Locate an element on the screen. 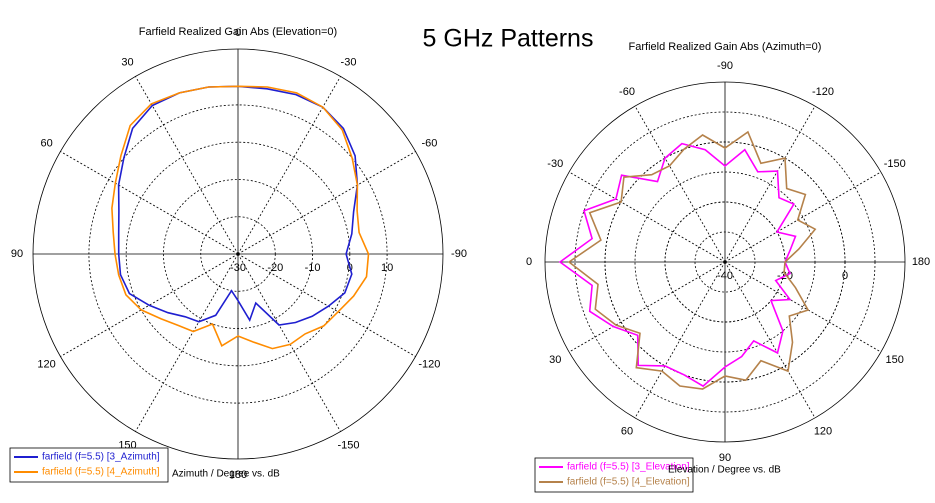 This screenshot has height=503, width=935. x-axis-label: Elevation / Degree vs. dB is located at coordinates (724, 470).